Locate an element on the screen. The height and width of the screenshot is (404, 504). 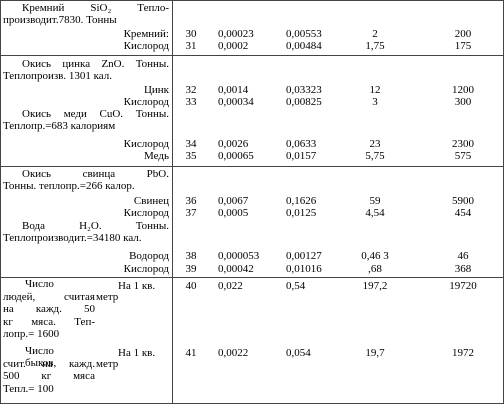
cell: 0,00065 is located at coordinates (236, 156).